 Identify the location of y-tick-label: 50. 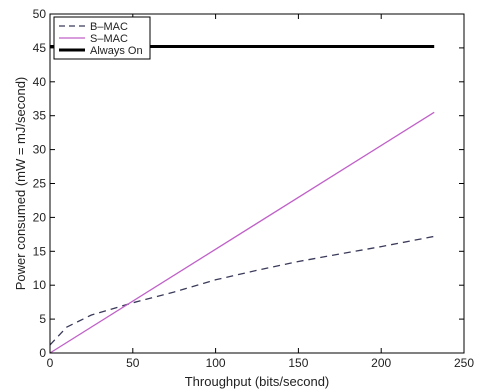
(40, 14).